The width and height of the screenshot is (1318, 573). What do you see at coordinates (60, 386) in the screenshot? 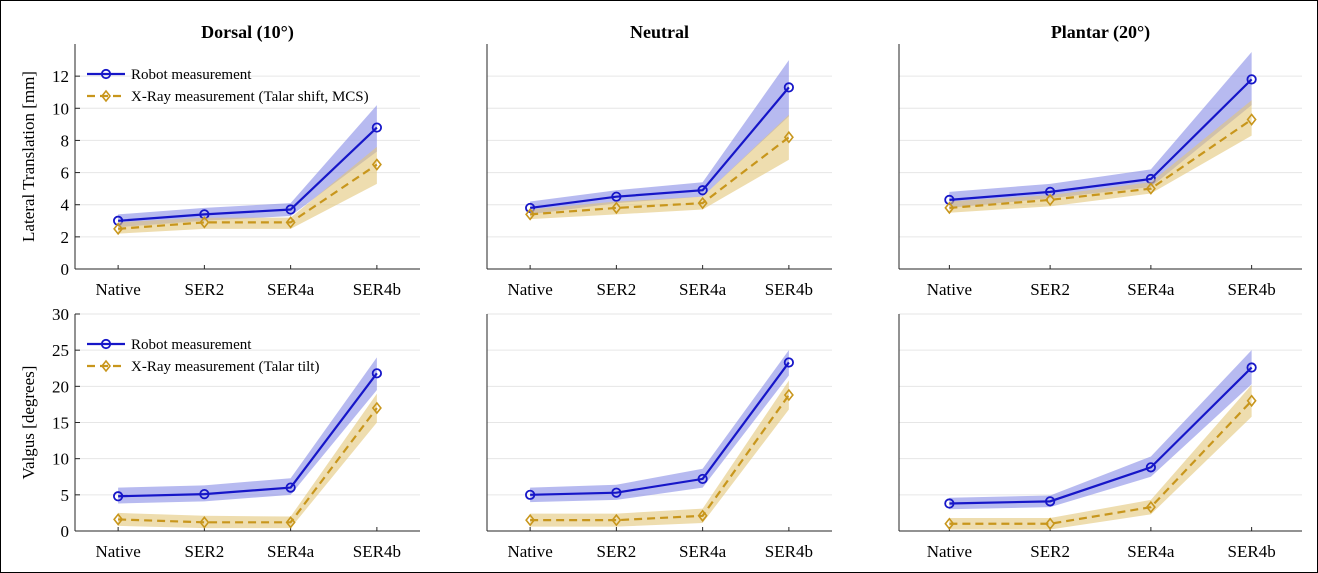
I see `y-tick-label: 20` at bounding box center [60, 386].